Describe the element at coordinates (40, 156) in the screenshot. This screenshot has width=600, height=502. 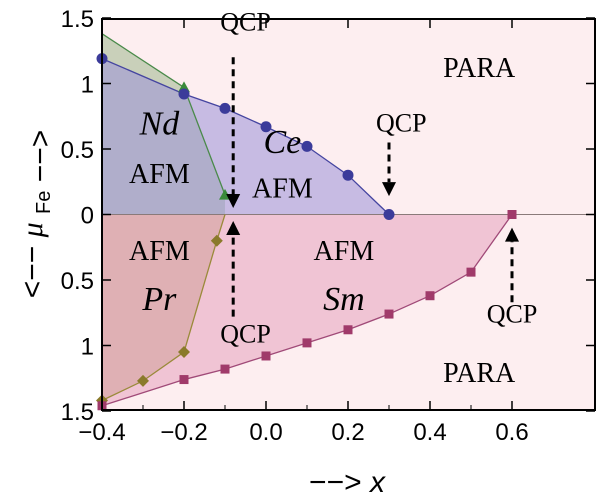
I see `y-axis-right-arrow: −−>` at that location.